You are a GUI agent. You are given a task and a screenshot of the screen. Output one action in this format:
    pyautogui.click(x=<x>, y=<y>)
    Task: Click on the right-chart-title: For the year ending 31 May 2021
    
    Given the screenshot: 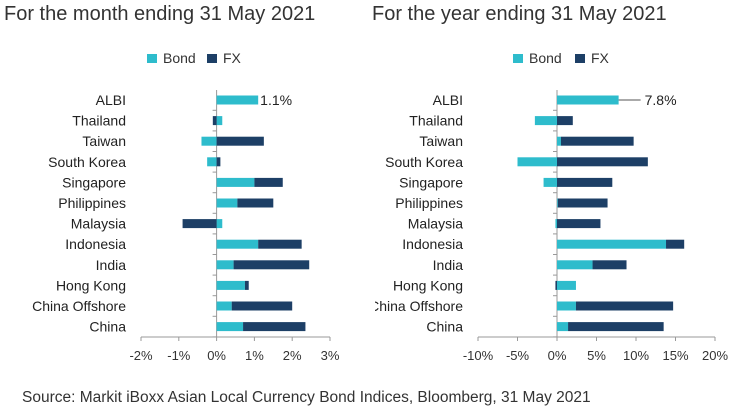 What is the action you would take?
    pyautogui.click(x=519, y=14)
    